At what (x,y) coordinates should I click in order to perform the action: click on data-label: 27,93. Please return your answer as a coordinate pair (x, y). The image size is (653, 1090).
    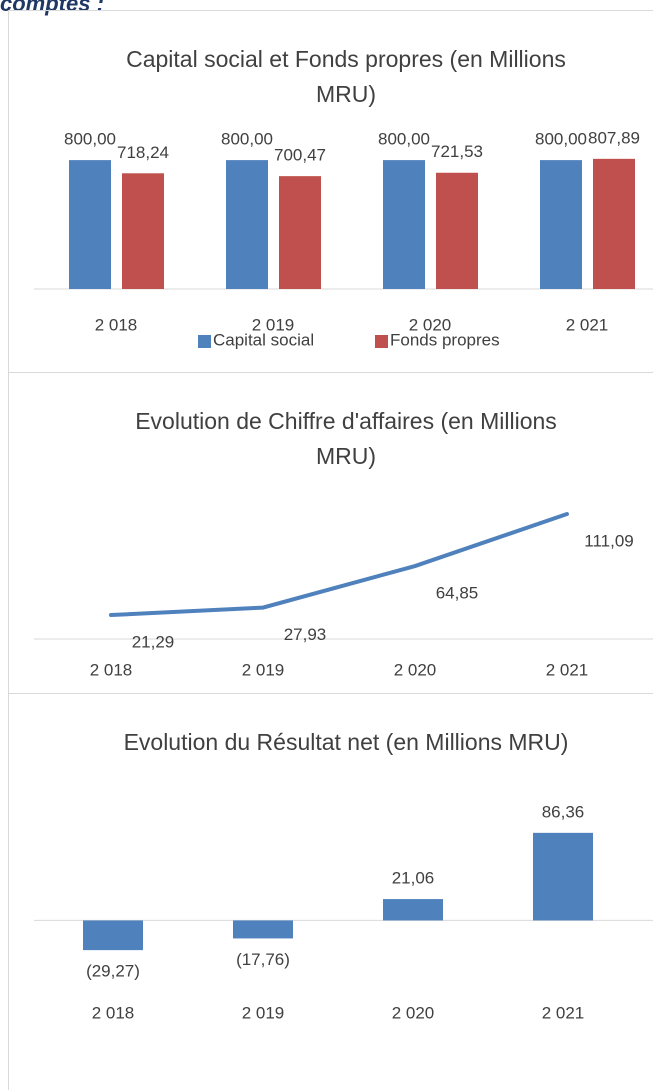
    Looking at the image, I should click on (305, 634).